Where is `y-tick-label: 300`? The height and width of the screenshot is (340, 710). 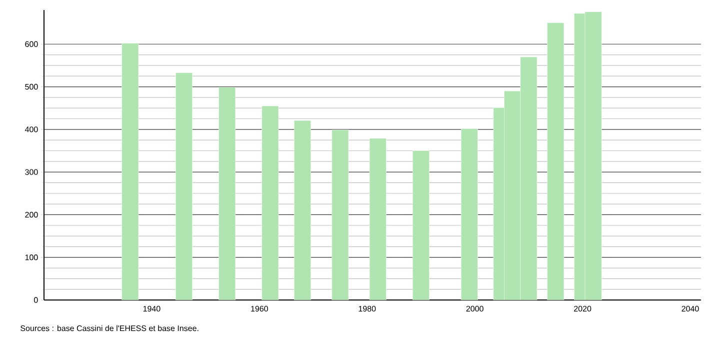
y-tick-label: 300 is located at coordinates (31, 172).